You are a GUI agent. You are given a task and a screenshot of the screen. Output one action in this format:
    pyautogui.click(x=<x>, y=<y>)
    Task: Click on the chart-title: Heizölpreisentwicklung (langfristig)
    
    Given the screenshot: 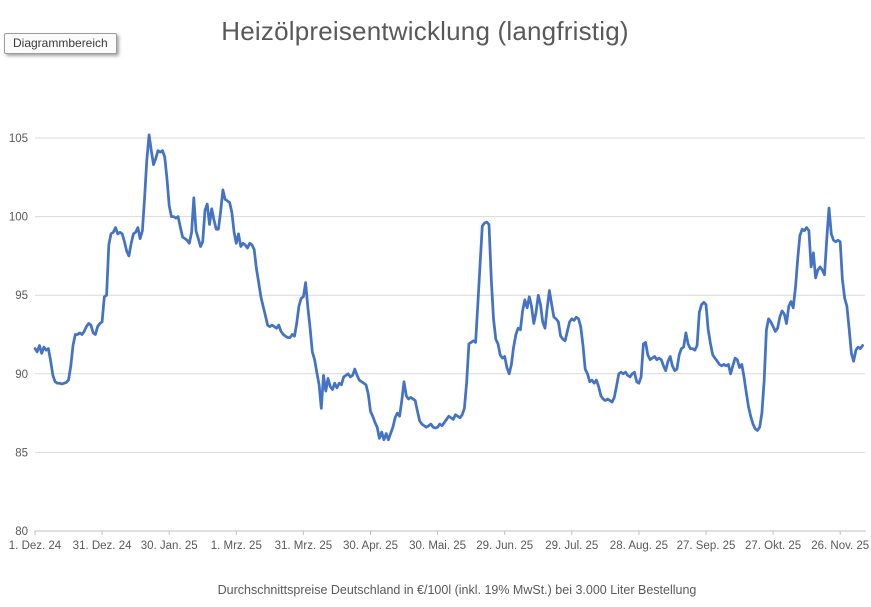 What is the action you would take?
    pyautogui.click(x=425, y=31)
    